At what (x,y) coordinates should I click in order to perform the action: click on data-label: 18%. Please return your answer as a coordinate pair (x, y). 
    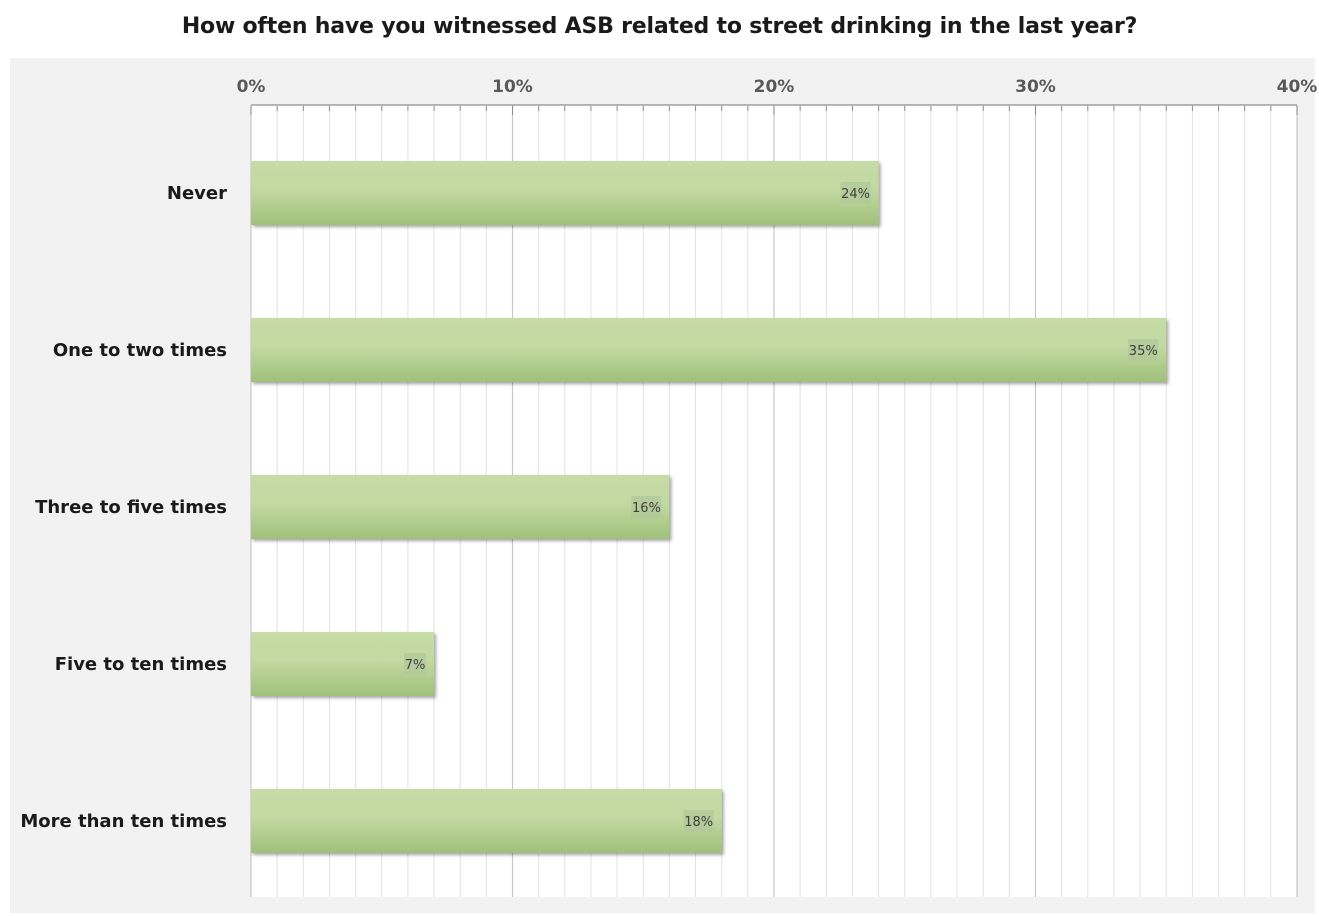
    Looking at the image, I should click on (698, 822).